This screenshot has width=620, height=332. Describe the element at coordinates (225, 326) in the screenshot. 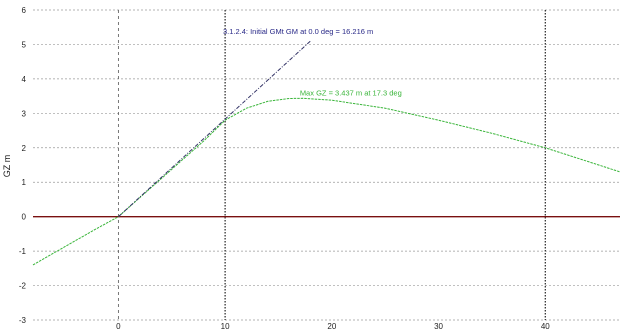

I see `x-tick-label: 10` at that location.